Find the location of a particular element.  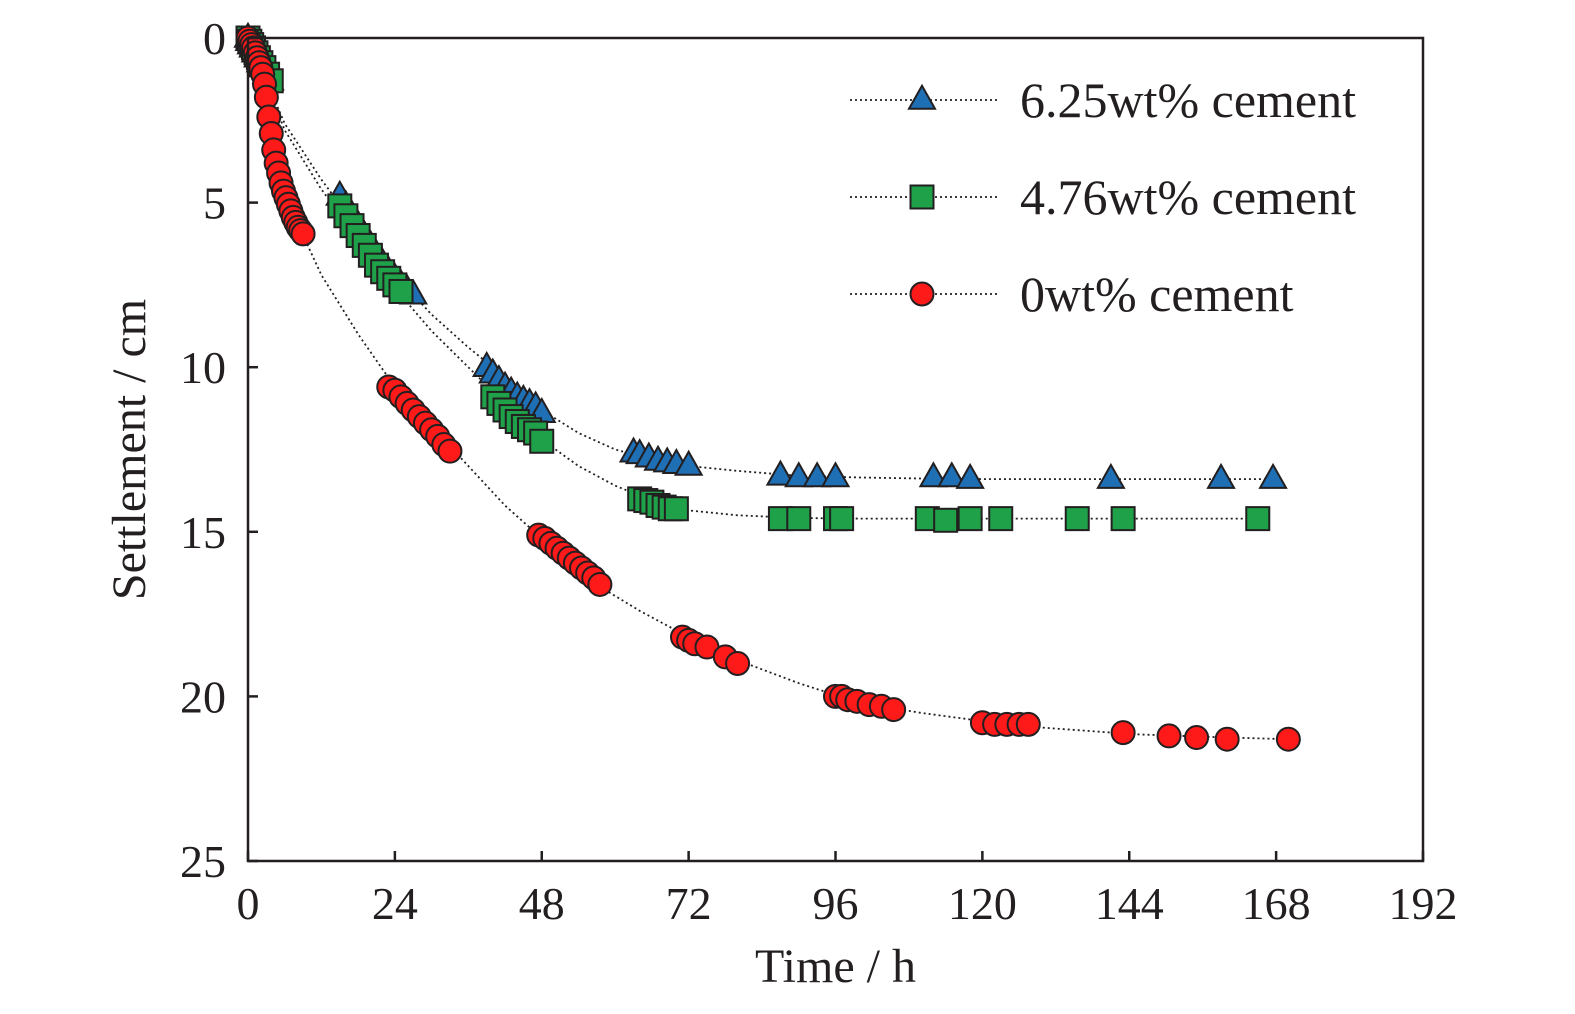

legend-marker-circle is located at coordinates (922, 294).